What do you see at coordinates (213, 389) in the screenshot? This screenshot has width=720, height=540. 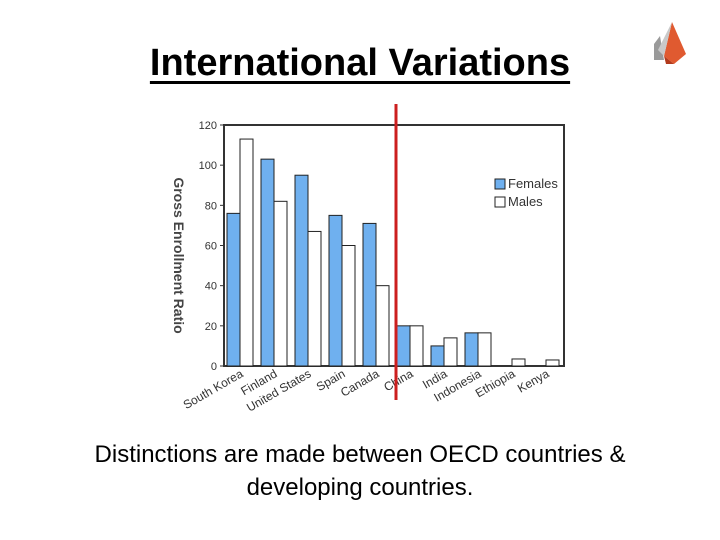 I see `x-tick-label: South Korea` at bounding box center [213, 389].